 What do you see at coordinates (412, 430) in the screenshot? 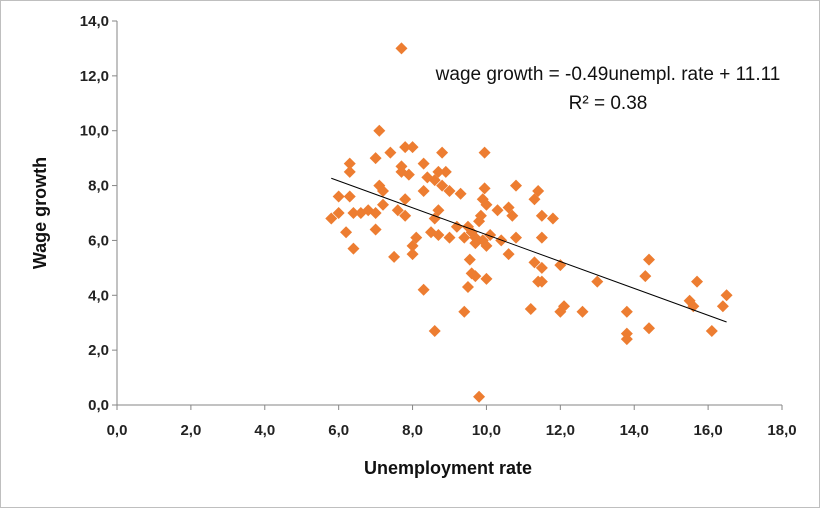
I see `x-tick-label: 8,0` at bounding box center [412, 430].